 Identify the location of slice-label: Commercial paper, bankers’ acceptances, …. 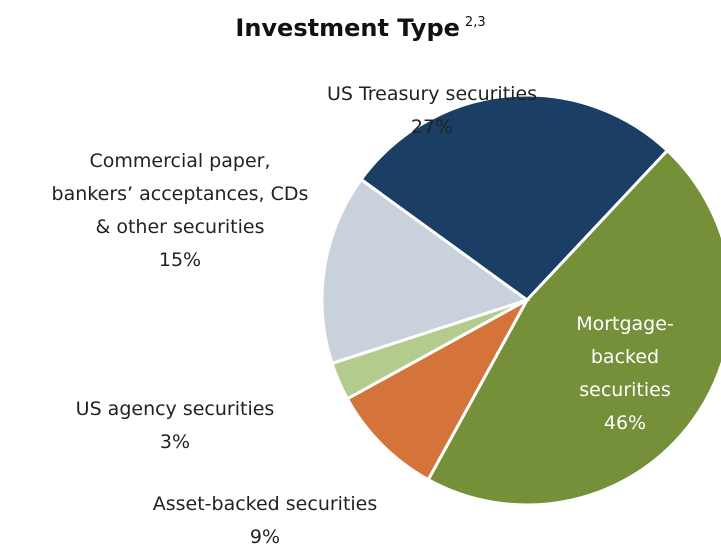
(180, 194).